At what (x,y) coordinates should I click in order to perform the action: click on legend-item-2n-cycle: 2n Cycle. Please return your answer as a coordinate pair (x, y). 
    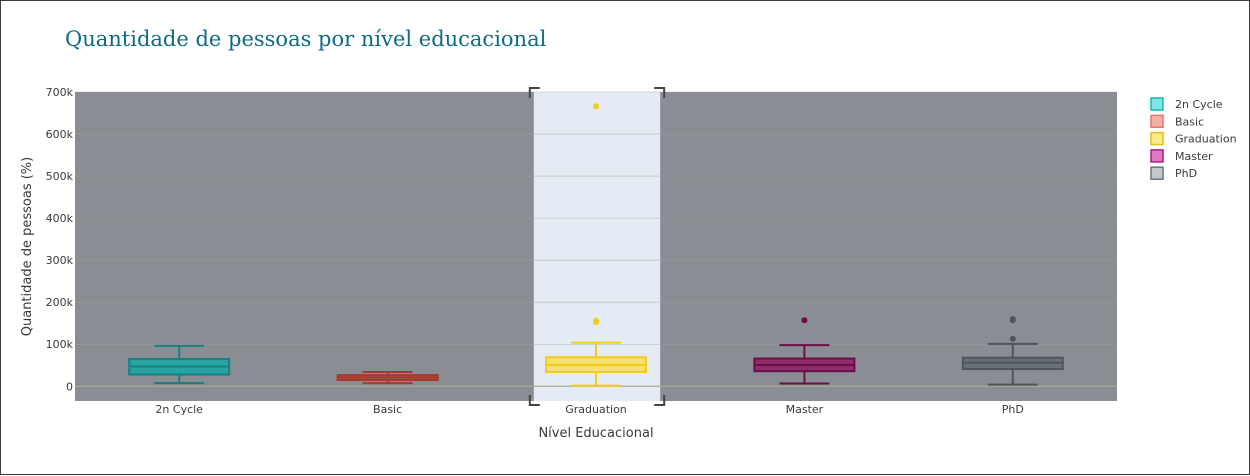
    Looking at the image, I should click on (1186, 104).